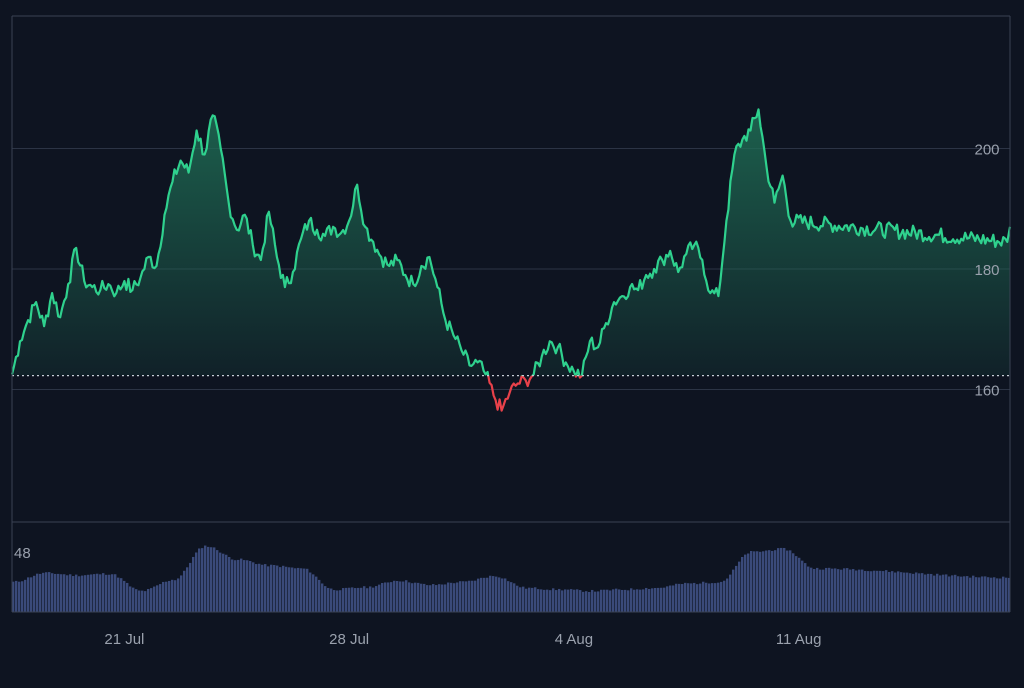 Image resolution: width=1024 pixels, height=688 pixels. What do you see at coordinates (574, 639) in the screenshot?
I see `x-tick-label: 4 Aug` at bounding box center [574, 639].